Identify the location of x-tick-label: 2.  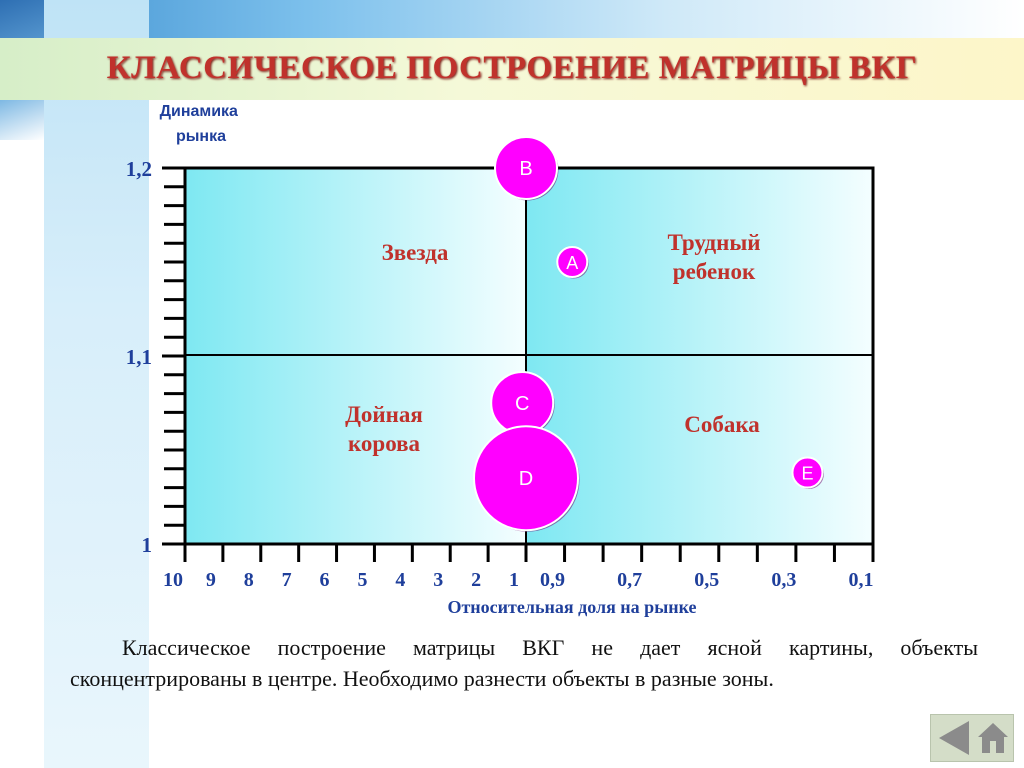
(476, 580).